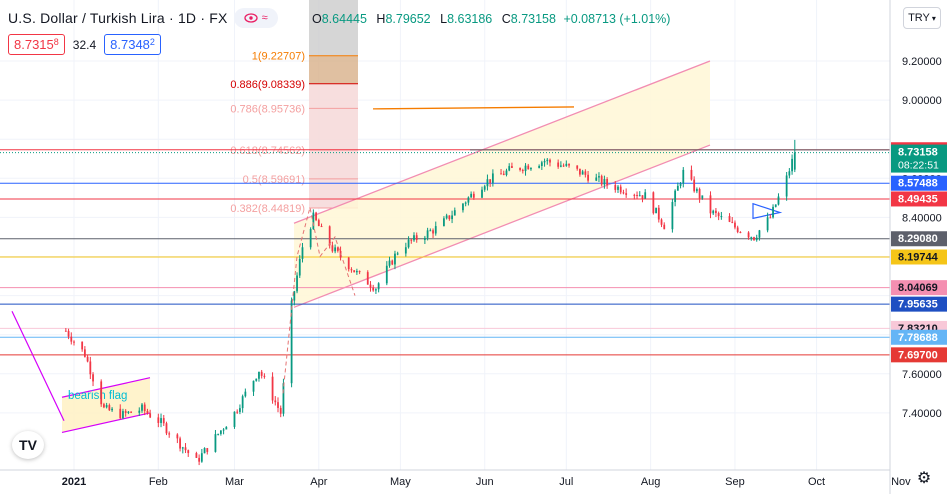  I want to click on gear-icon: ⚙, so click(924, 478).